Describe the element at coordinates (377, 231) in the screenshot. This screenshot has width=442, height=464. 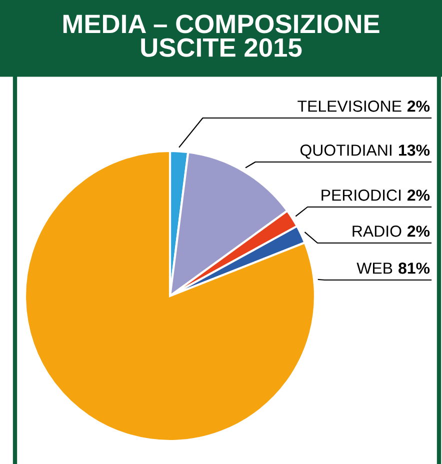
I see `slice-label: RADIO` at that location.